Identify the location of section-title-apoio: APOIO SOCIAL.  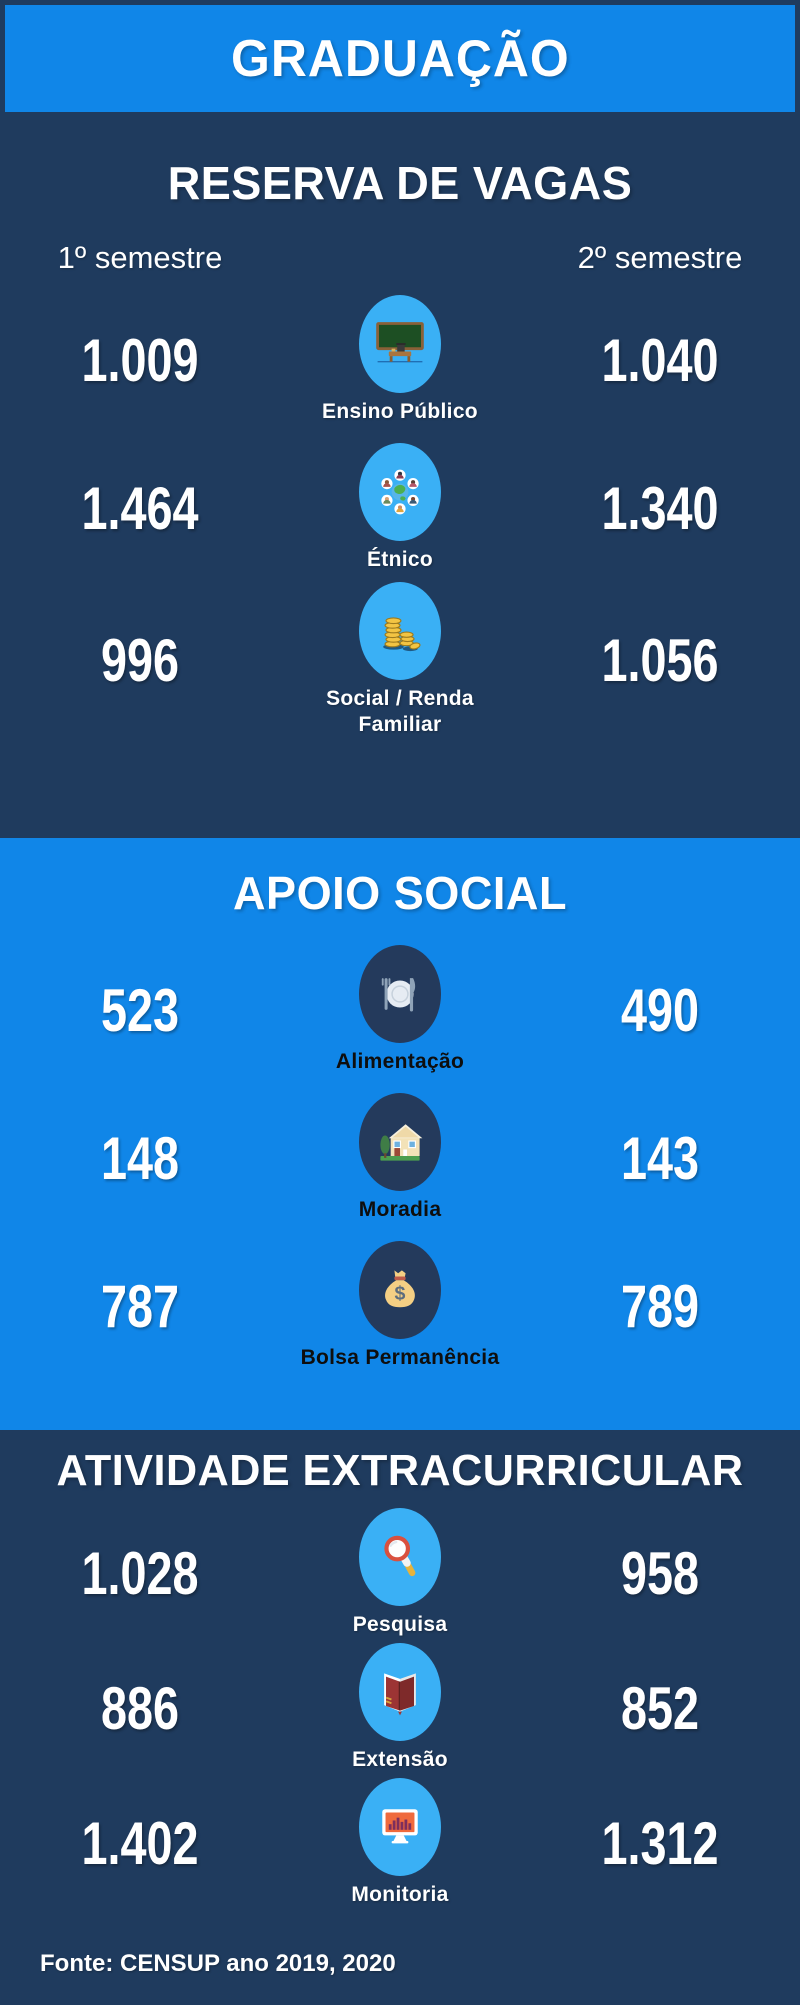
(400, 893).